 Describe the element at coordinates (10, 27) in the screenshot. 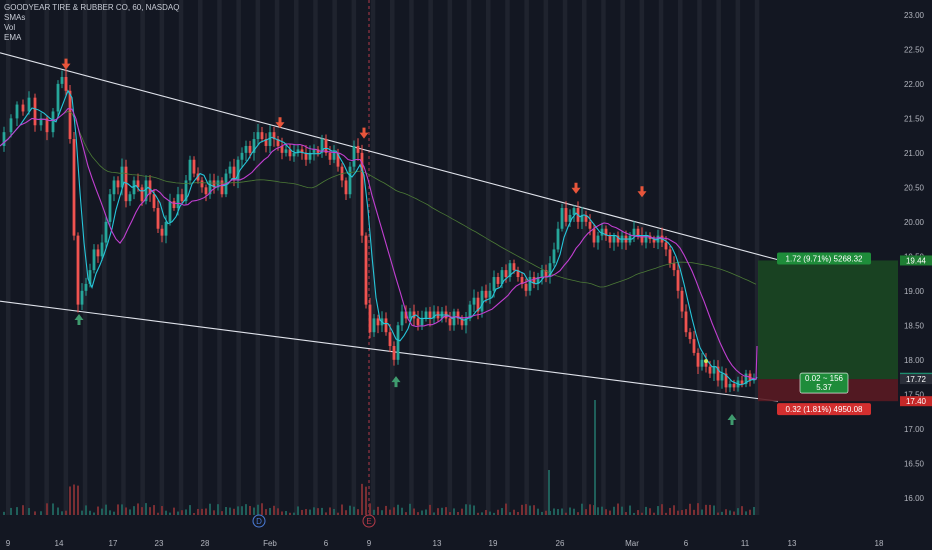

I see `legend-item-vol: Vol` at that location.